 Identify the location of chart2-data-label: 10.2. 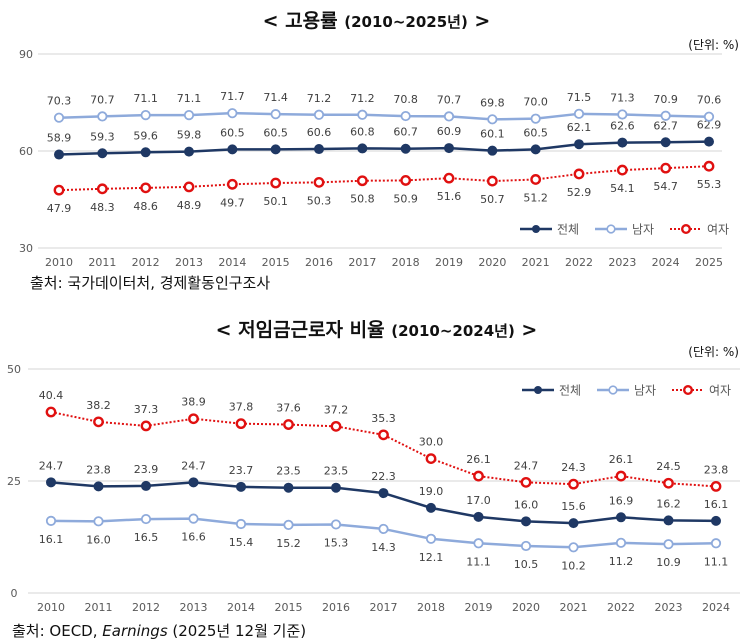
(573, 565).